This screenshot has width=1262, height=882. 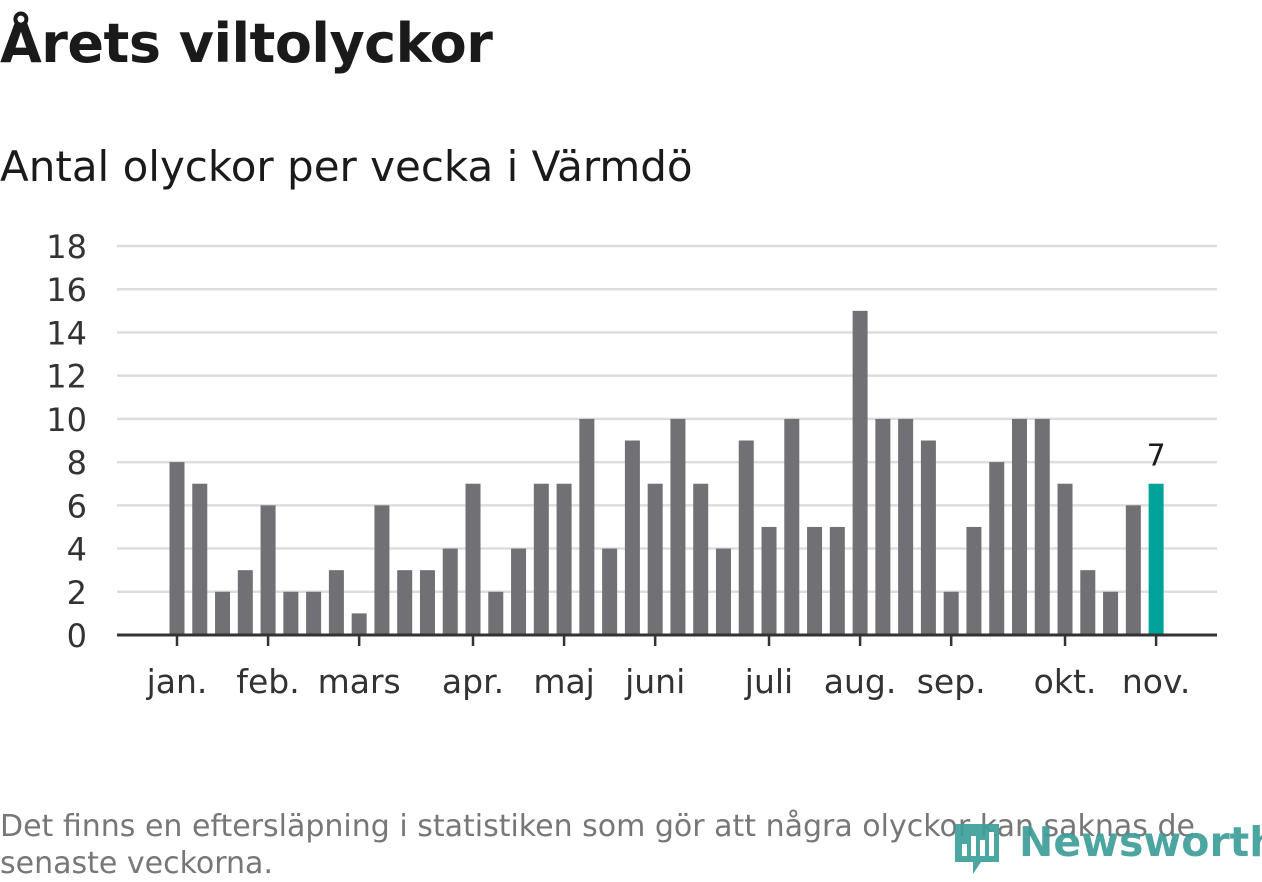 What do you see at coordinates (654, 681) in the screenshot?
I see `x-tick-label: juni` at bounding box center [654, 681].